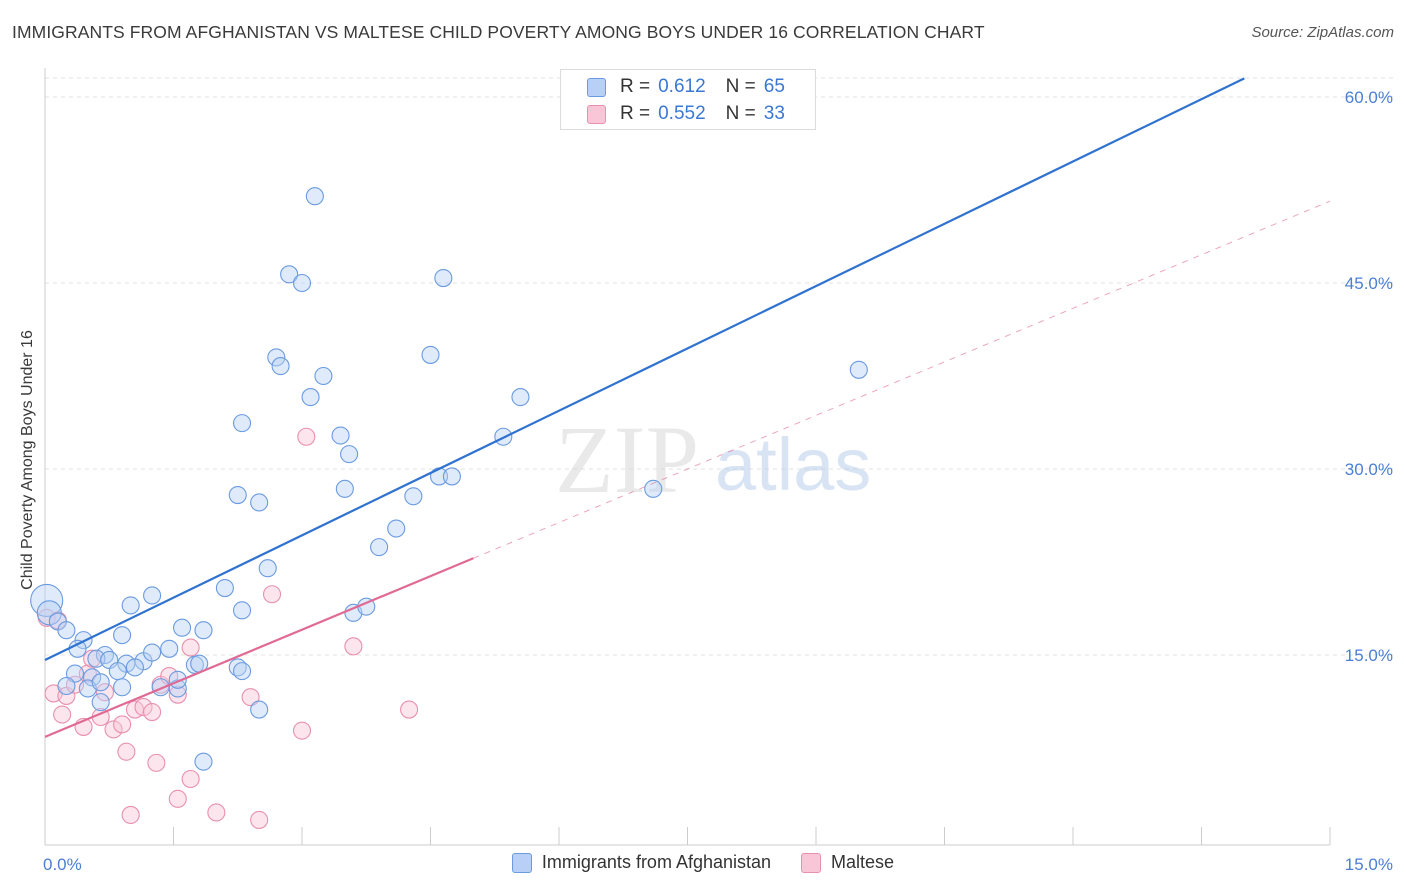 This screenshot has width=1406, height=892. Describe the element at coordinates (259, 647) in the screenshot. I see `trend-line-maltese` at that location.